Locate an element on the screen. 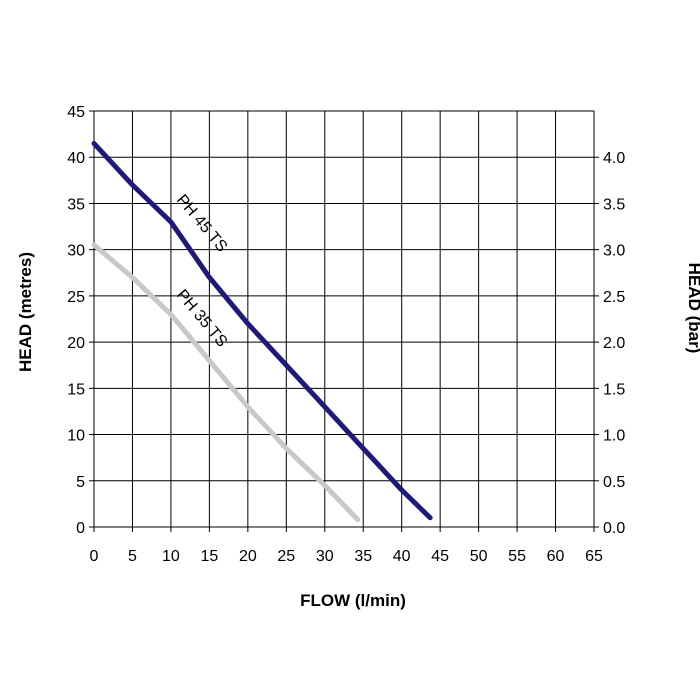 The image size is (700, 700). y2-tick-label: 0.0 is located at coordinates (614, 528).